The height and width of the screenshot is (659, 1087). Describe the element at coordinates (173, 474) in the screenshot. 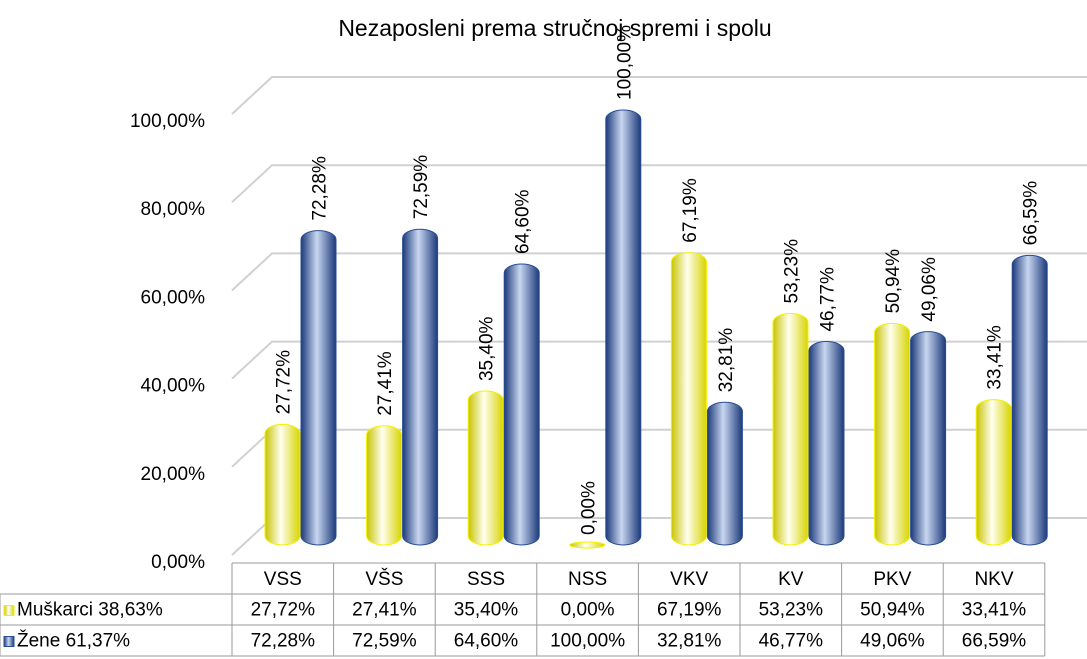

I see `y-tick-label: 20,00%` at that location.